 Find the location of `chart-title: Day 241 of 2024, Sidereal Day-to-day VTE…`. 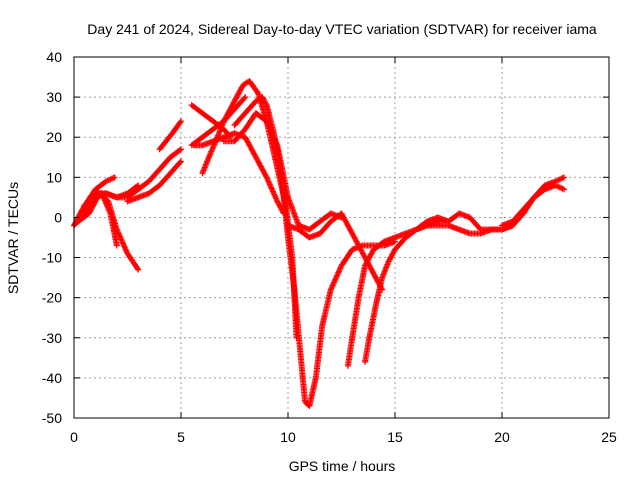

chart-title: Day 241 of 2024, Sidereal Day-to-day VTE… is located at coordinates (342, 29).